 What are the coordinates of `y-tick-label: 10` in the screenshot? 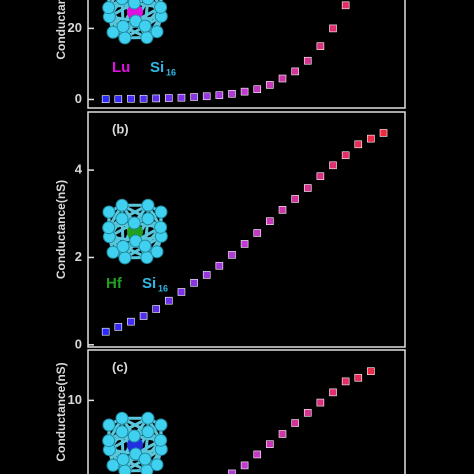 It's located at (75, 399).